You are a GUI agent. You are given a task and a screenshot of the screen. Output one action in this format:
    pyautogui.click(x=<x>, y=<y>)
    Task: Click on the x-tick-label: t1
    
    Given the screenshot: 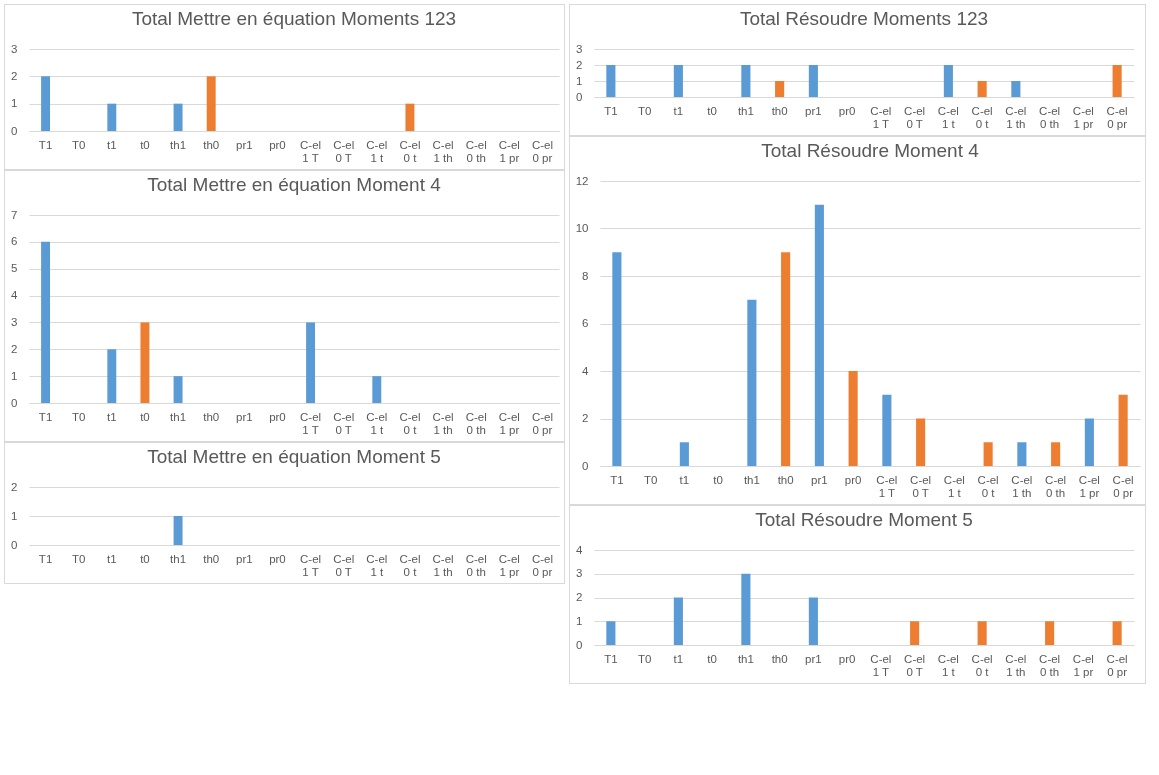 What is the action you would take?
    pyautogui.click(x=112, y=144)
    